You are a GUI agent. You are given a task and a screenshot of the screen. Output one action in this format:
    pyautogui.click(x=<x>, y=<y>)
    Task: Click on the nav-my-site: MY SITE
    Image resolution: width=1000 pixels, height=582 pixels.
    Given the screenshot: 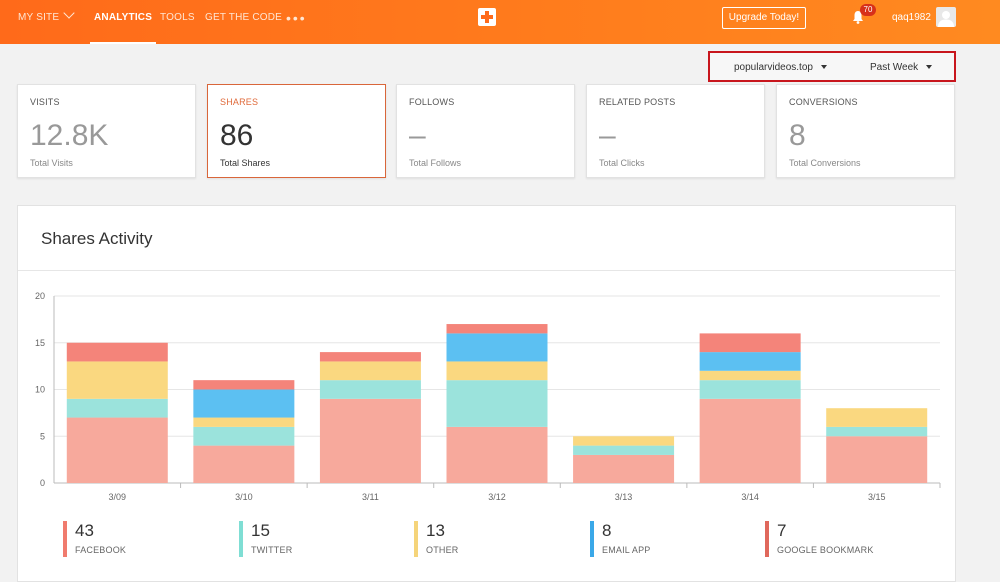 What is the action you would take?
    pyautogui.click(x=46, y=22)
    